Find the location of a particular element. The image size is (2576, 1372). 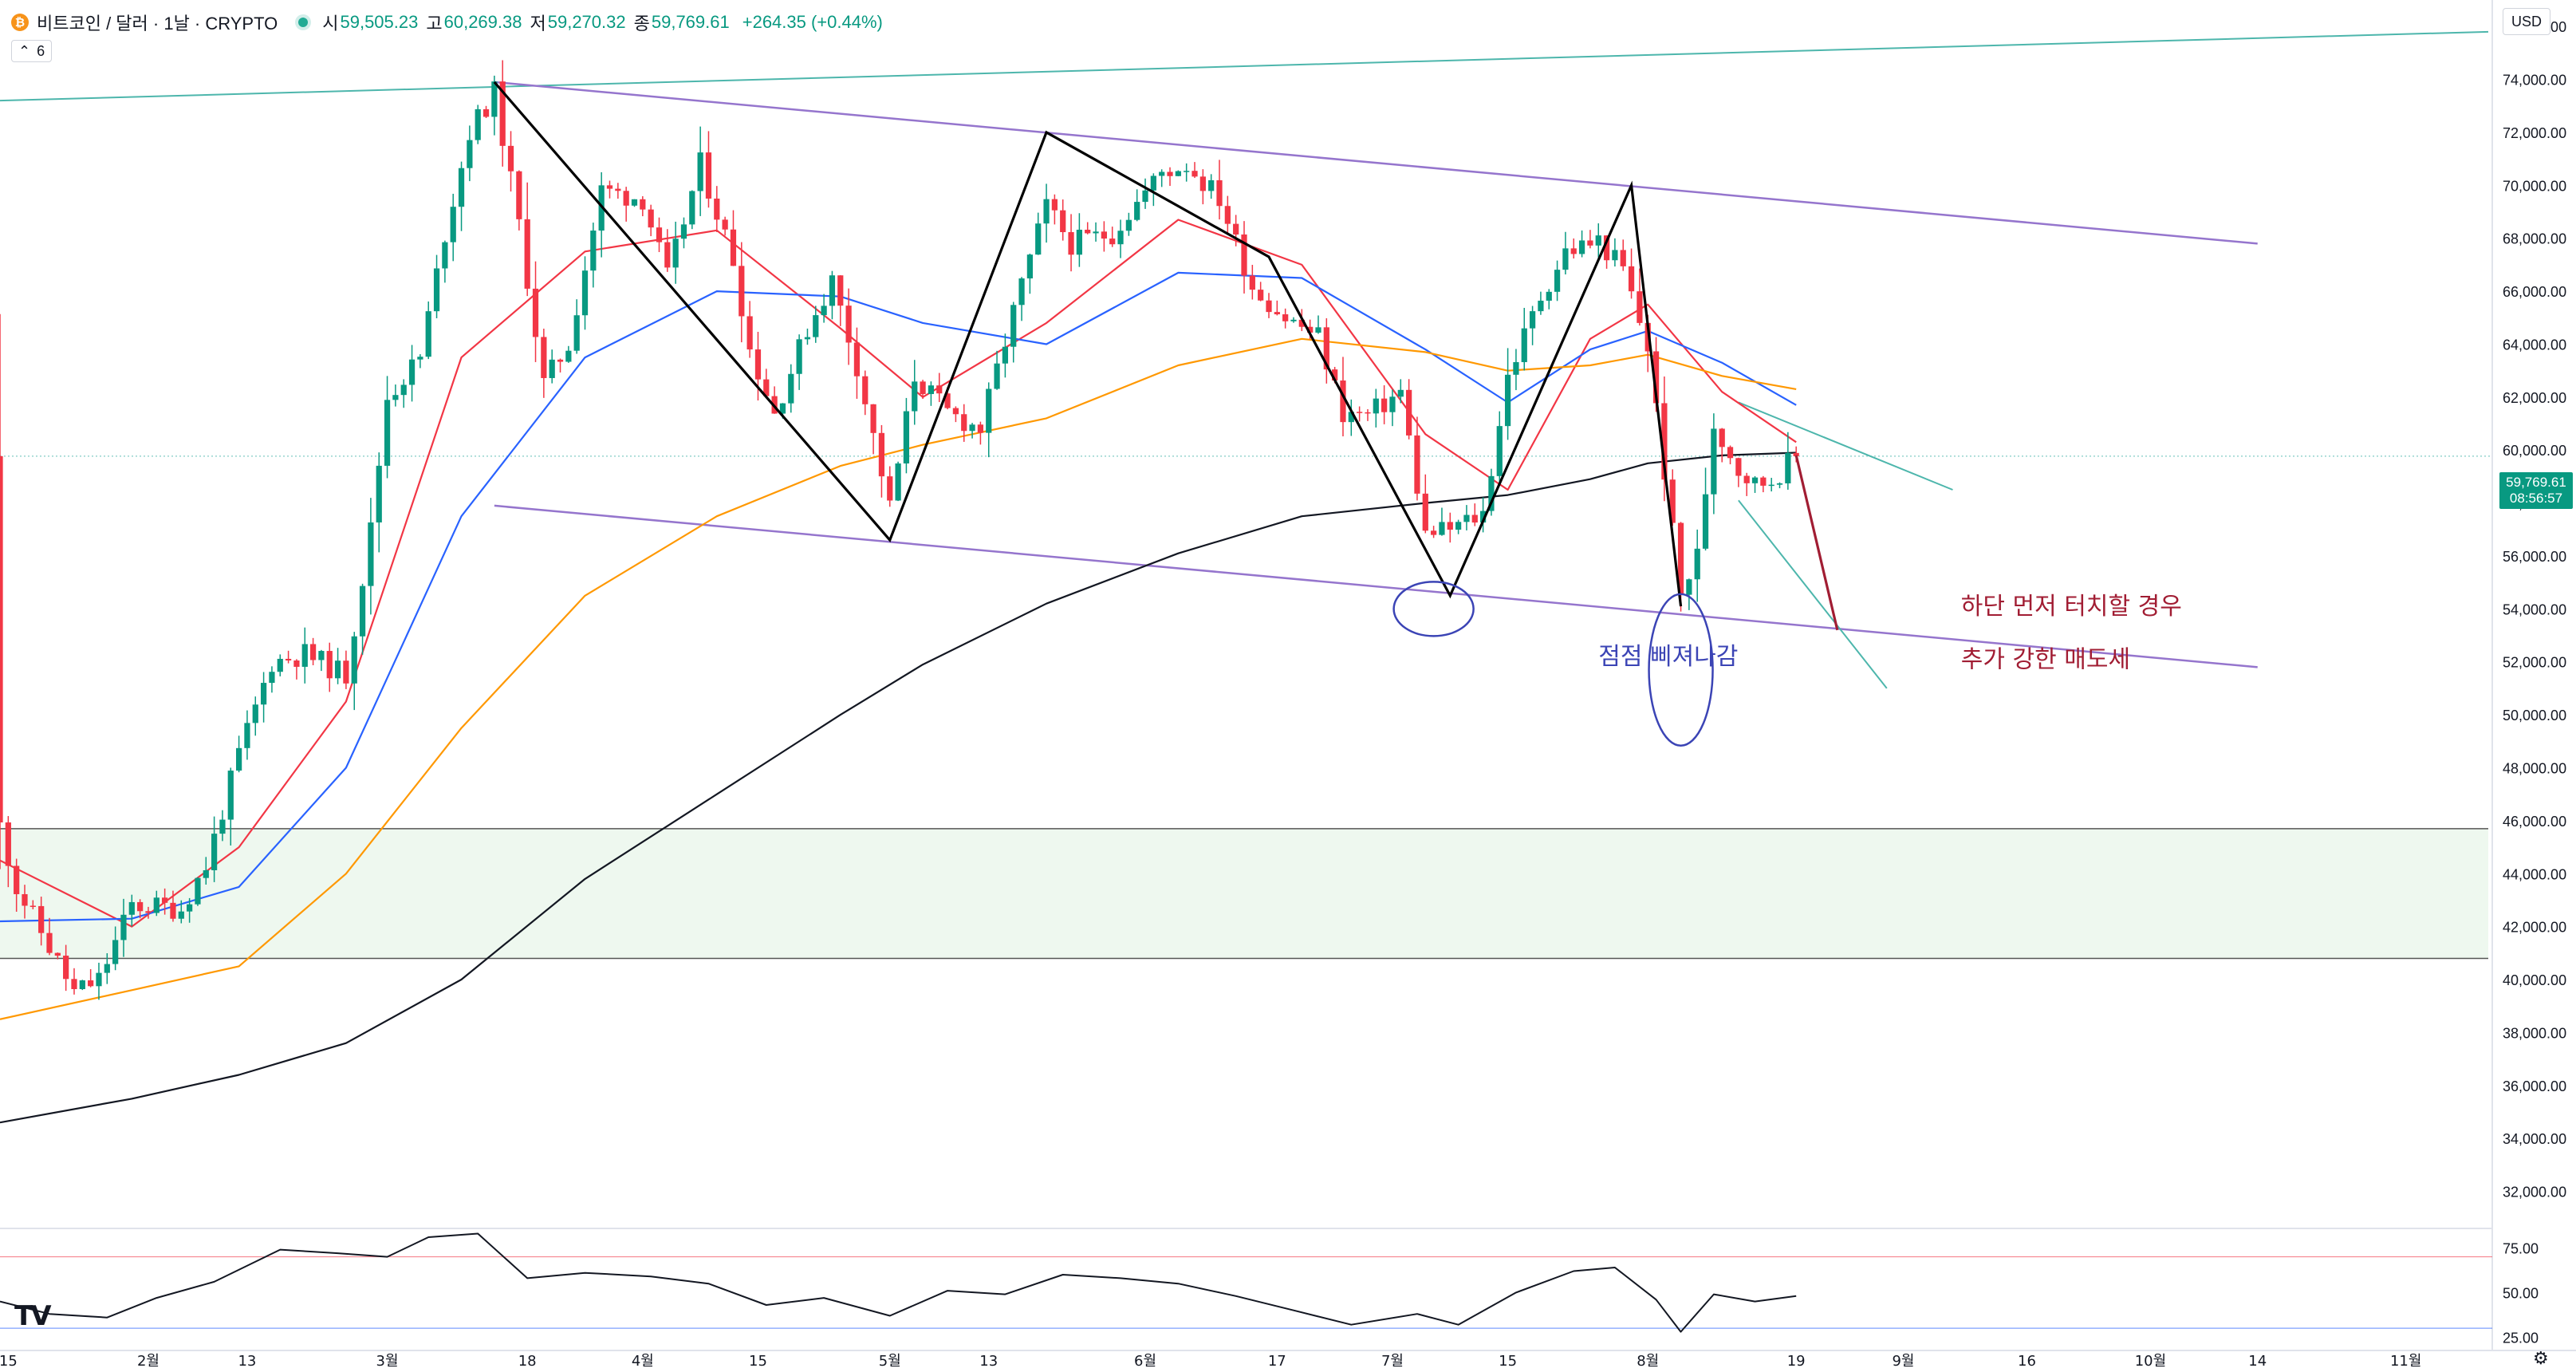

gear-icon: ⚙ is located at coordinates (2541, 1358).